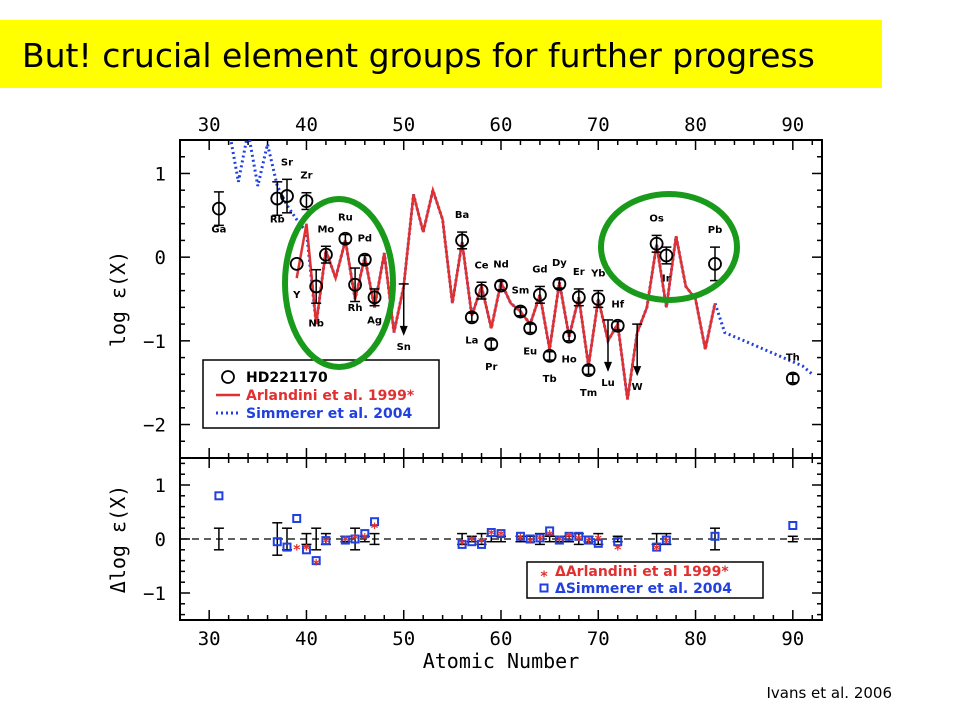 The height and width of the screenshot is (720, 960). Describe the element at coordinates (471, 317) in the screenshot. I see `data-point-La` at that location.